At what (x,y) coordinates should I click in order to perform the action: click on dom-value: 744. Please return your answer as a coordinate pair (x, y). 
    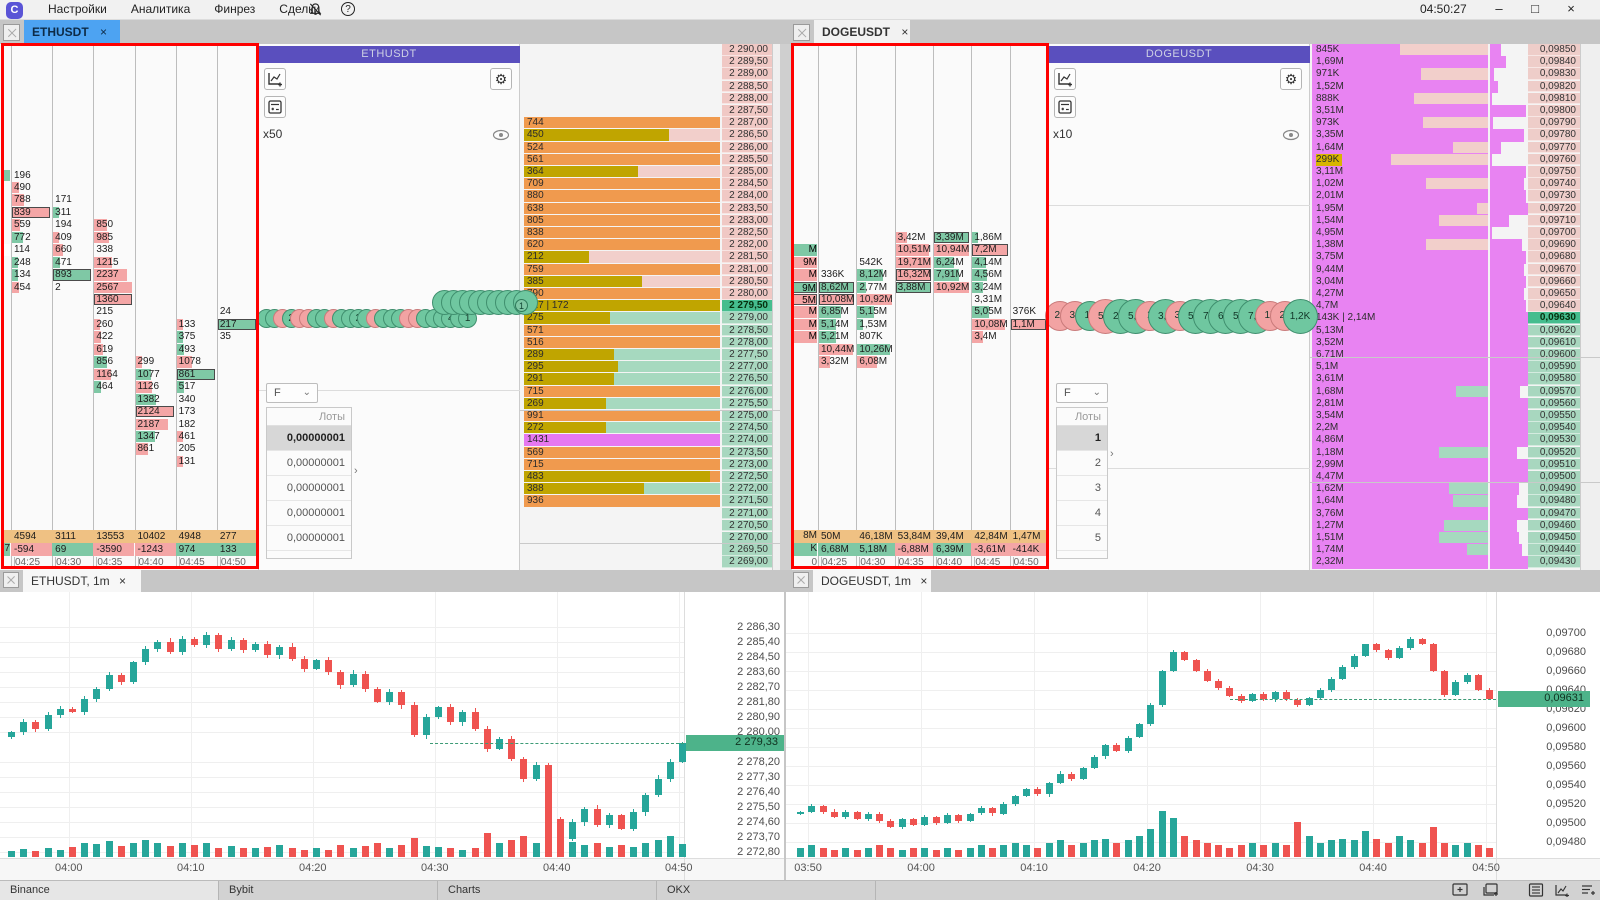
    Looking at the image, I should click on (535, 123).